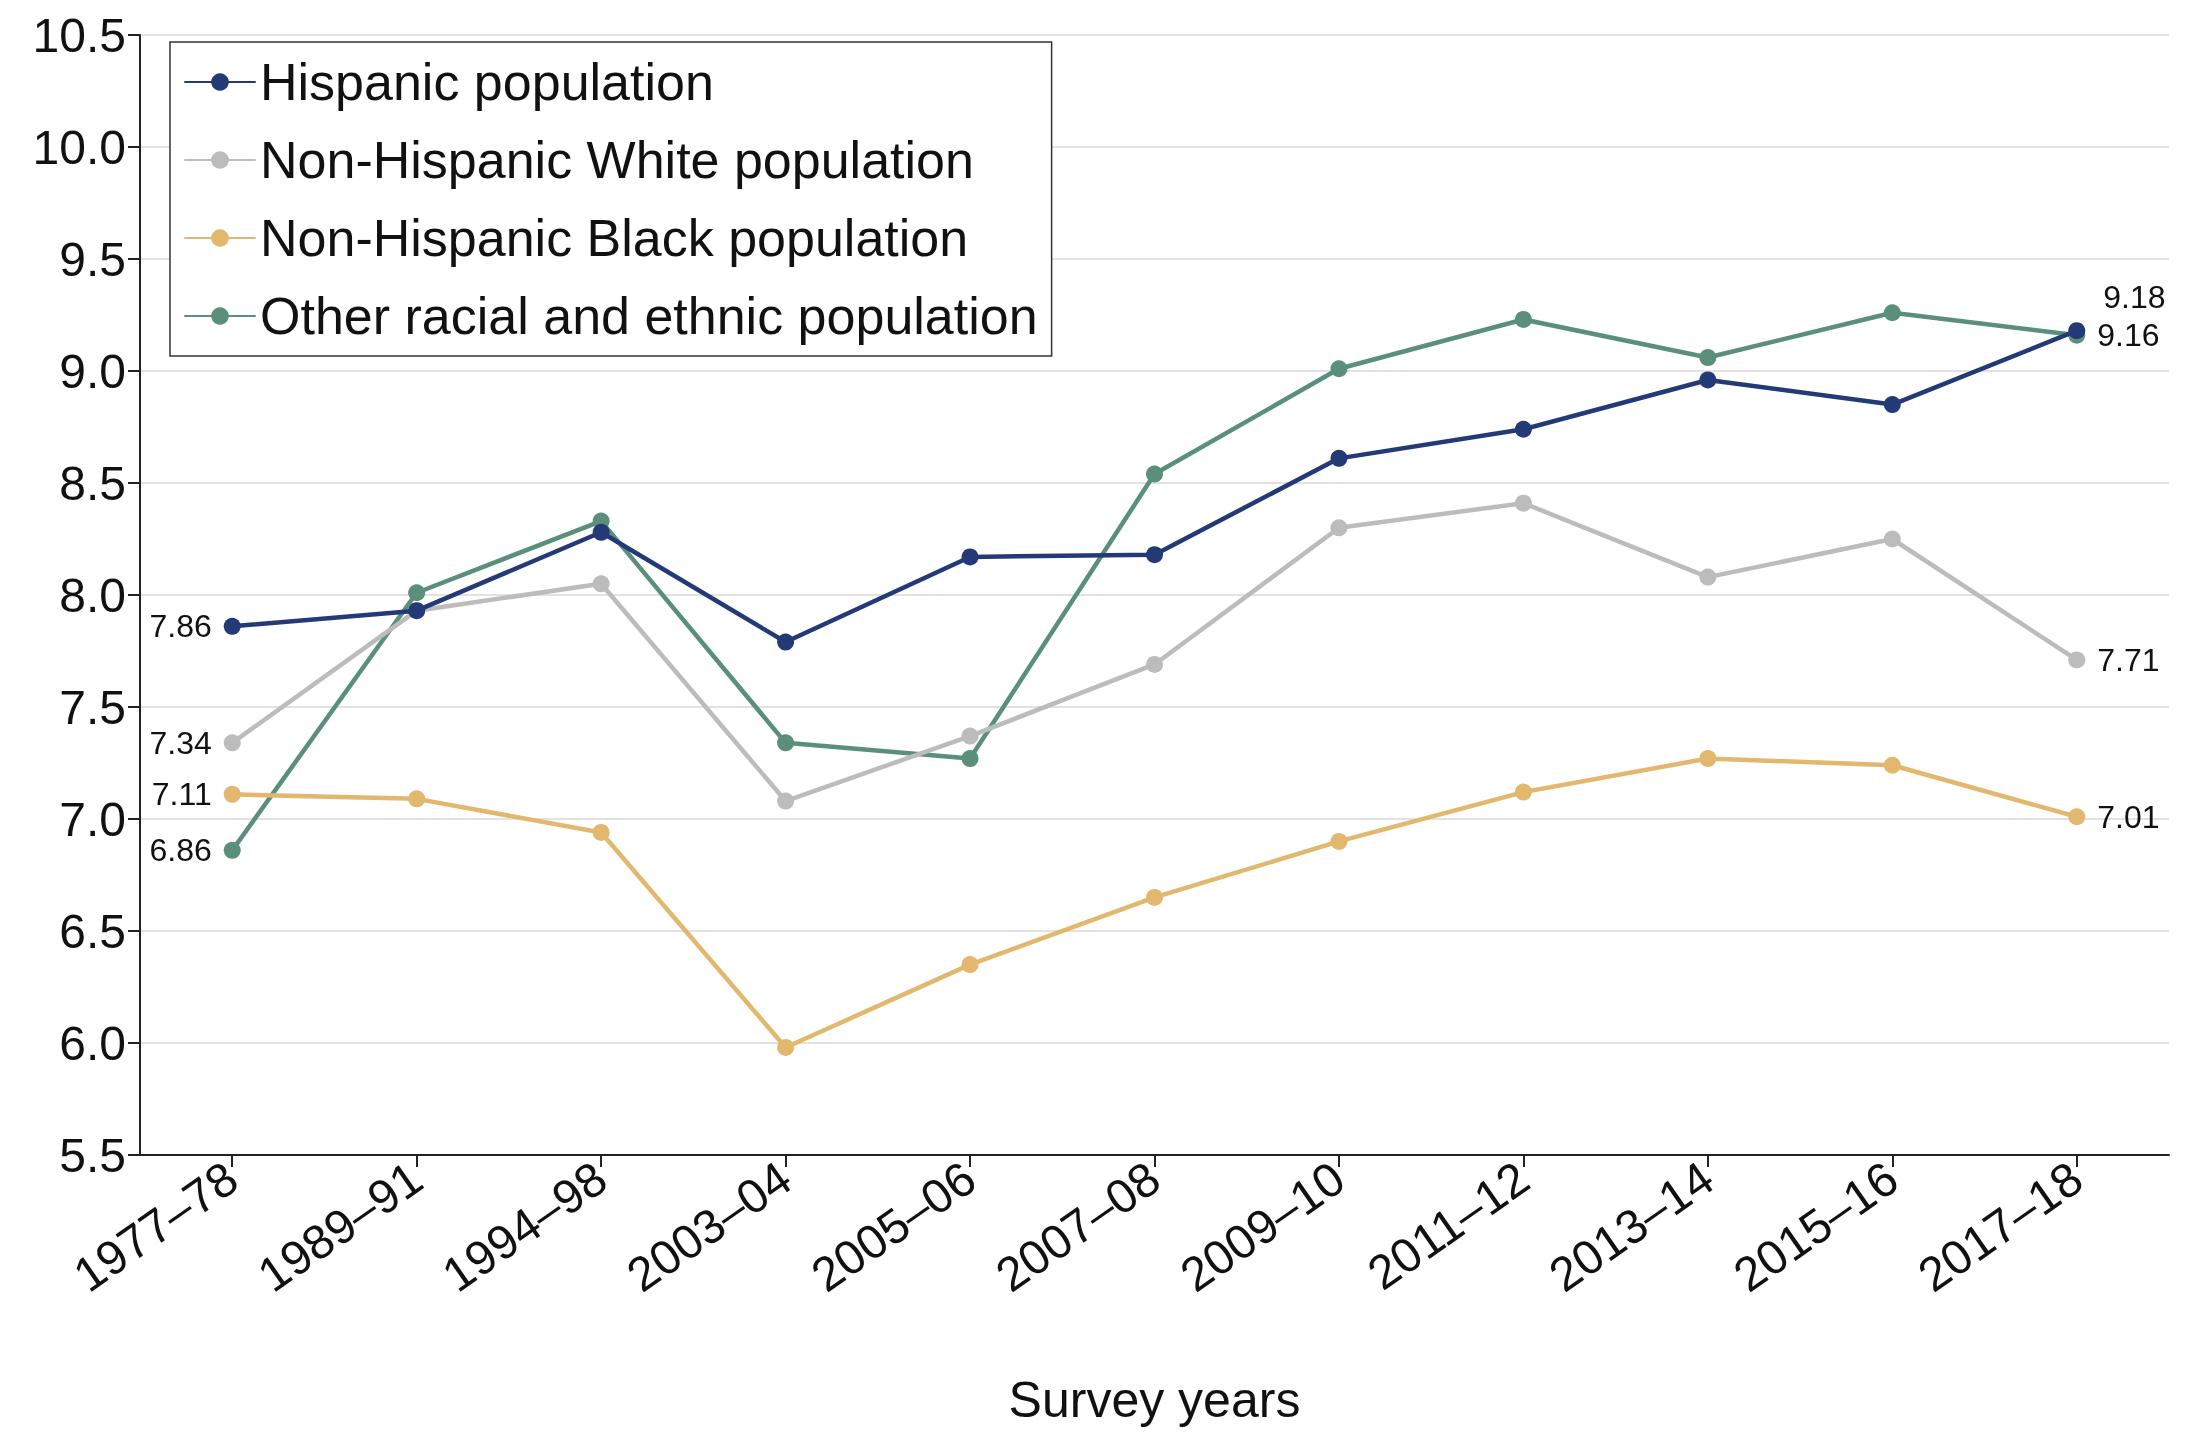 This screenshot has width=2197, height=1436. What do you see at coordinates (180, 850) in the screenshot?
I see `data-label: 6.86` at bounding box center [180, 850].